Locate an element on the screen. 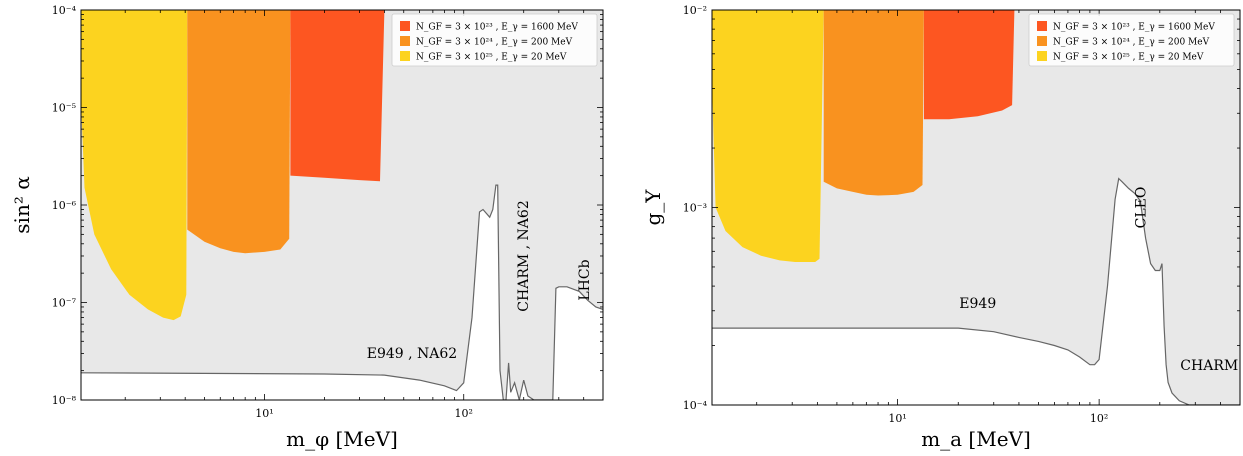  y-axis-label: g_Y is located at coordinates (653, 207).